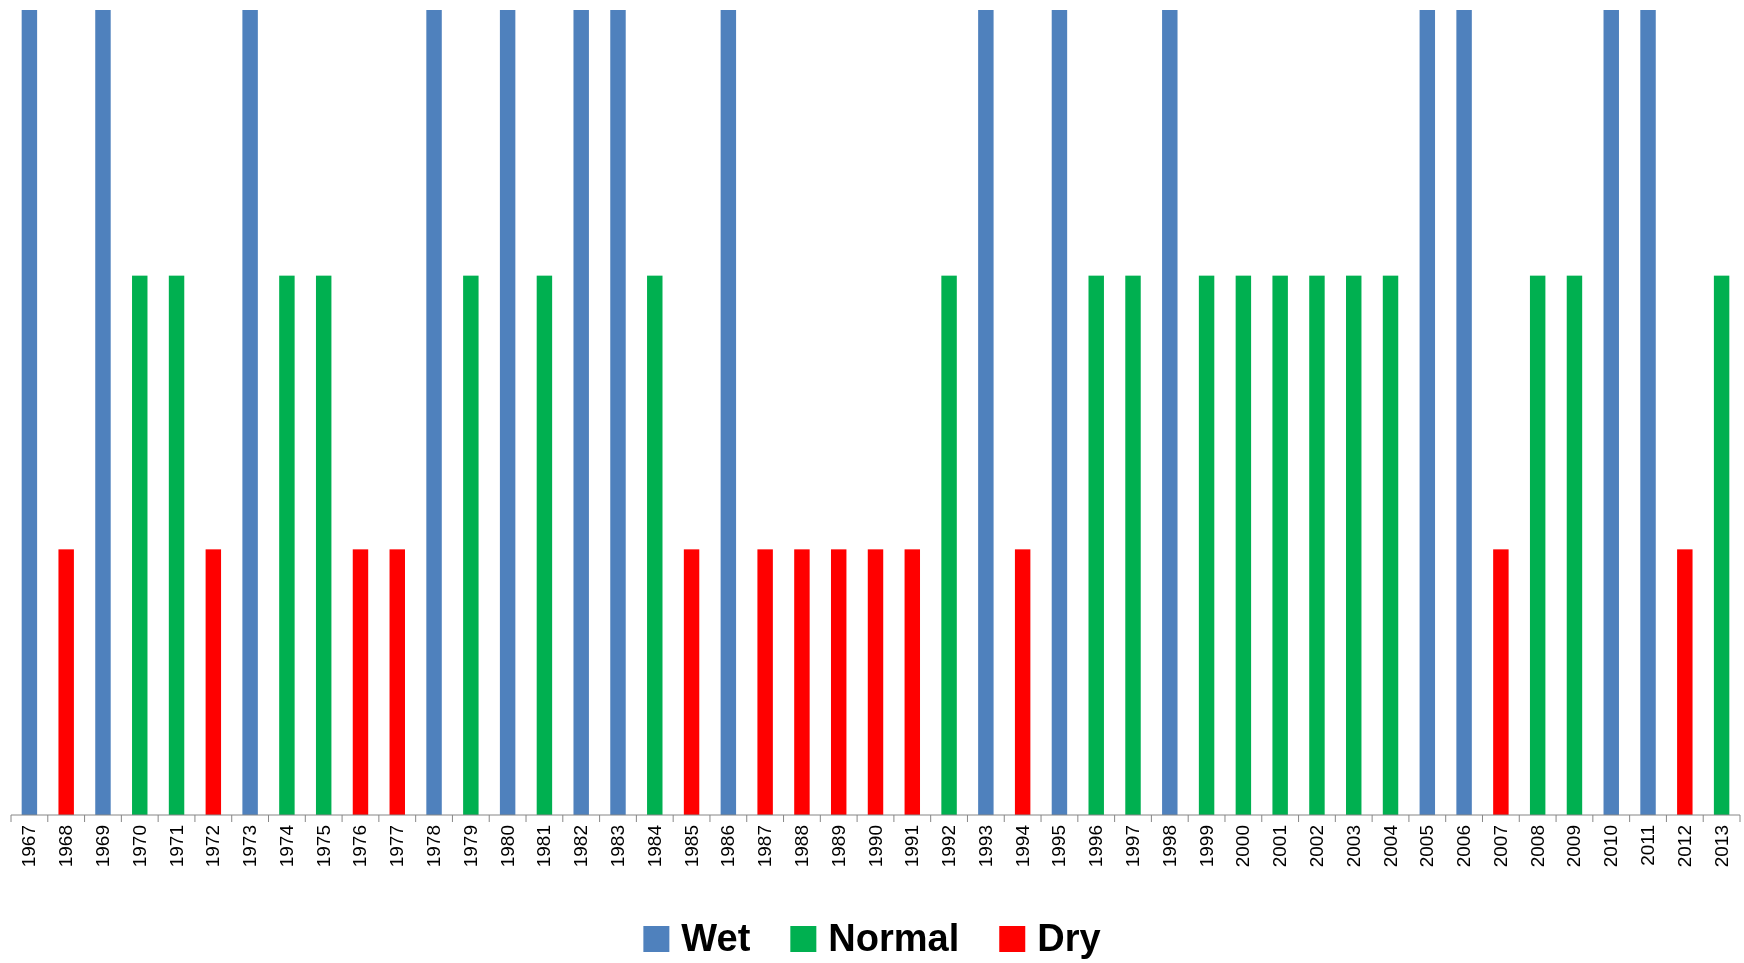  Describe the element at coordinates (838, 846) in the screenshot. I see `x-tick-label: 1989` at that location.